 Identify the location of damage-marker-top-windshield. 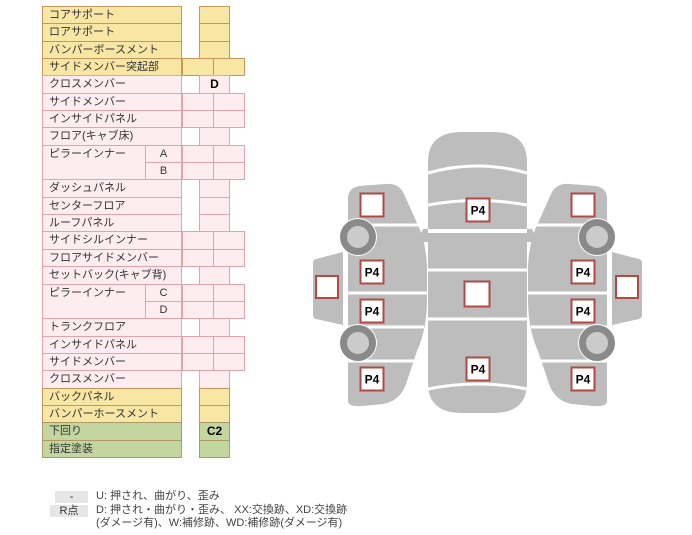
(478, 210).